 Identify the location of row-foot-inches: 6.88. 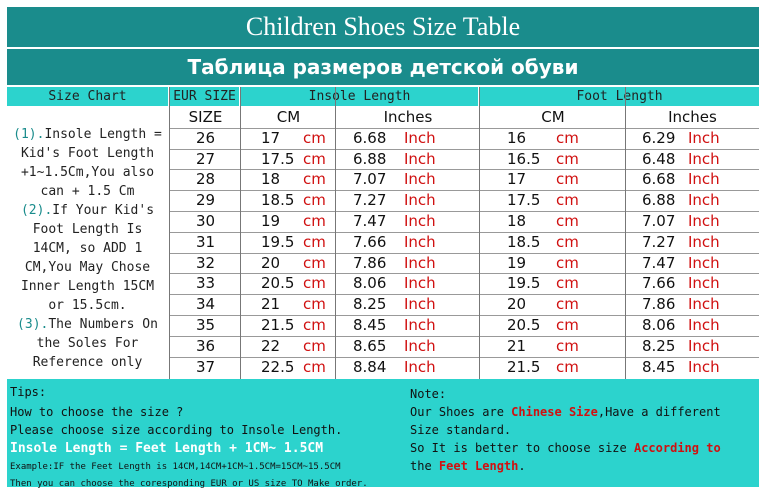
(659, 200).